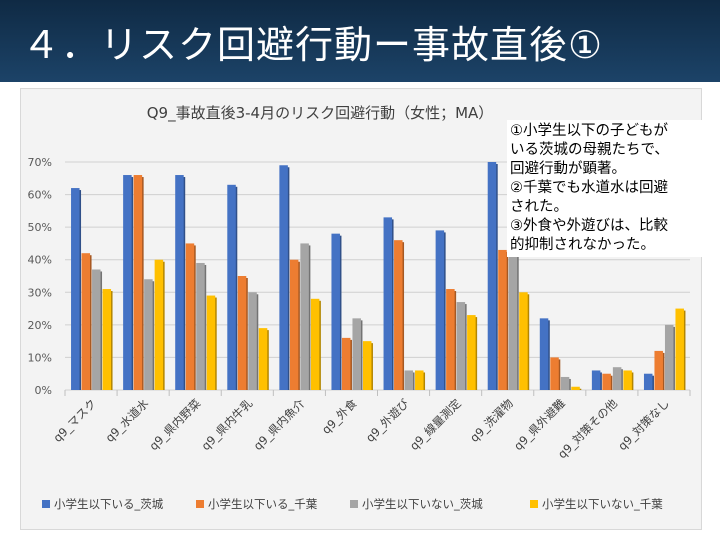 The image size is (720, 540). Describe the element at coordinates (40, 292) in the screenshot. I see `y-tick-label: 30%` at that location.